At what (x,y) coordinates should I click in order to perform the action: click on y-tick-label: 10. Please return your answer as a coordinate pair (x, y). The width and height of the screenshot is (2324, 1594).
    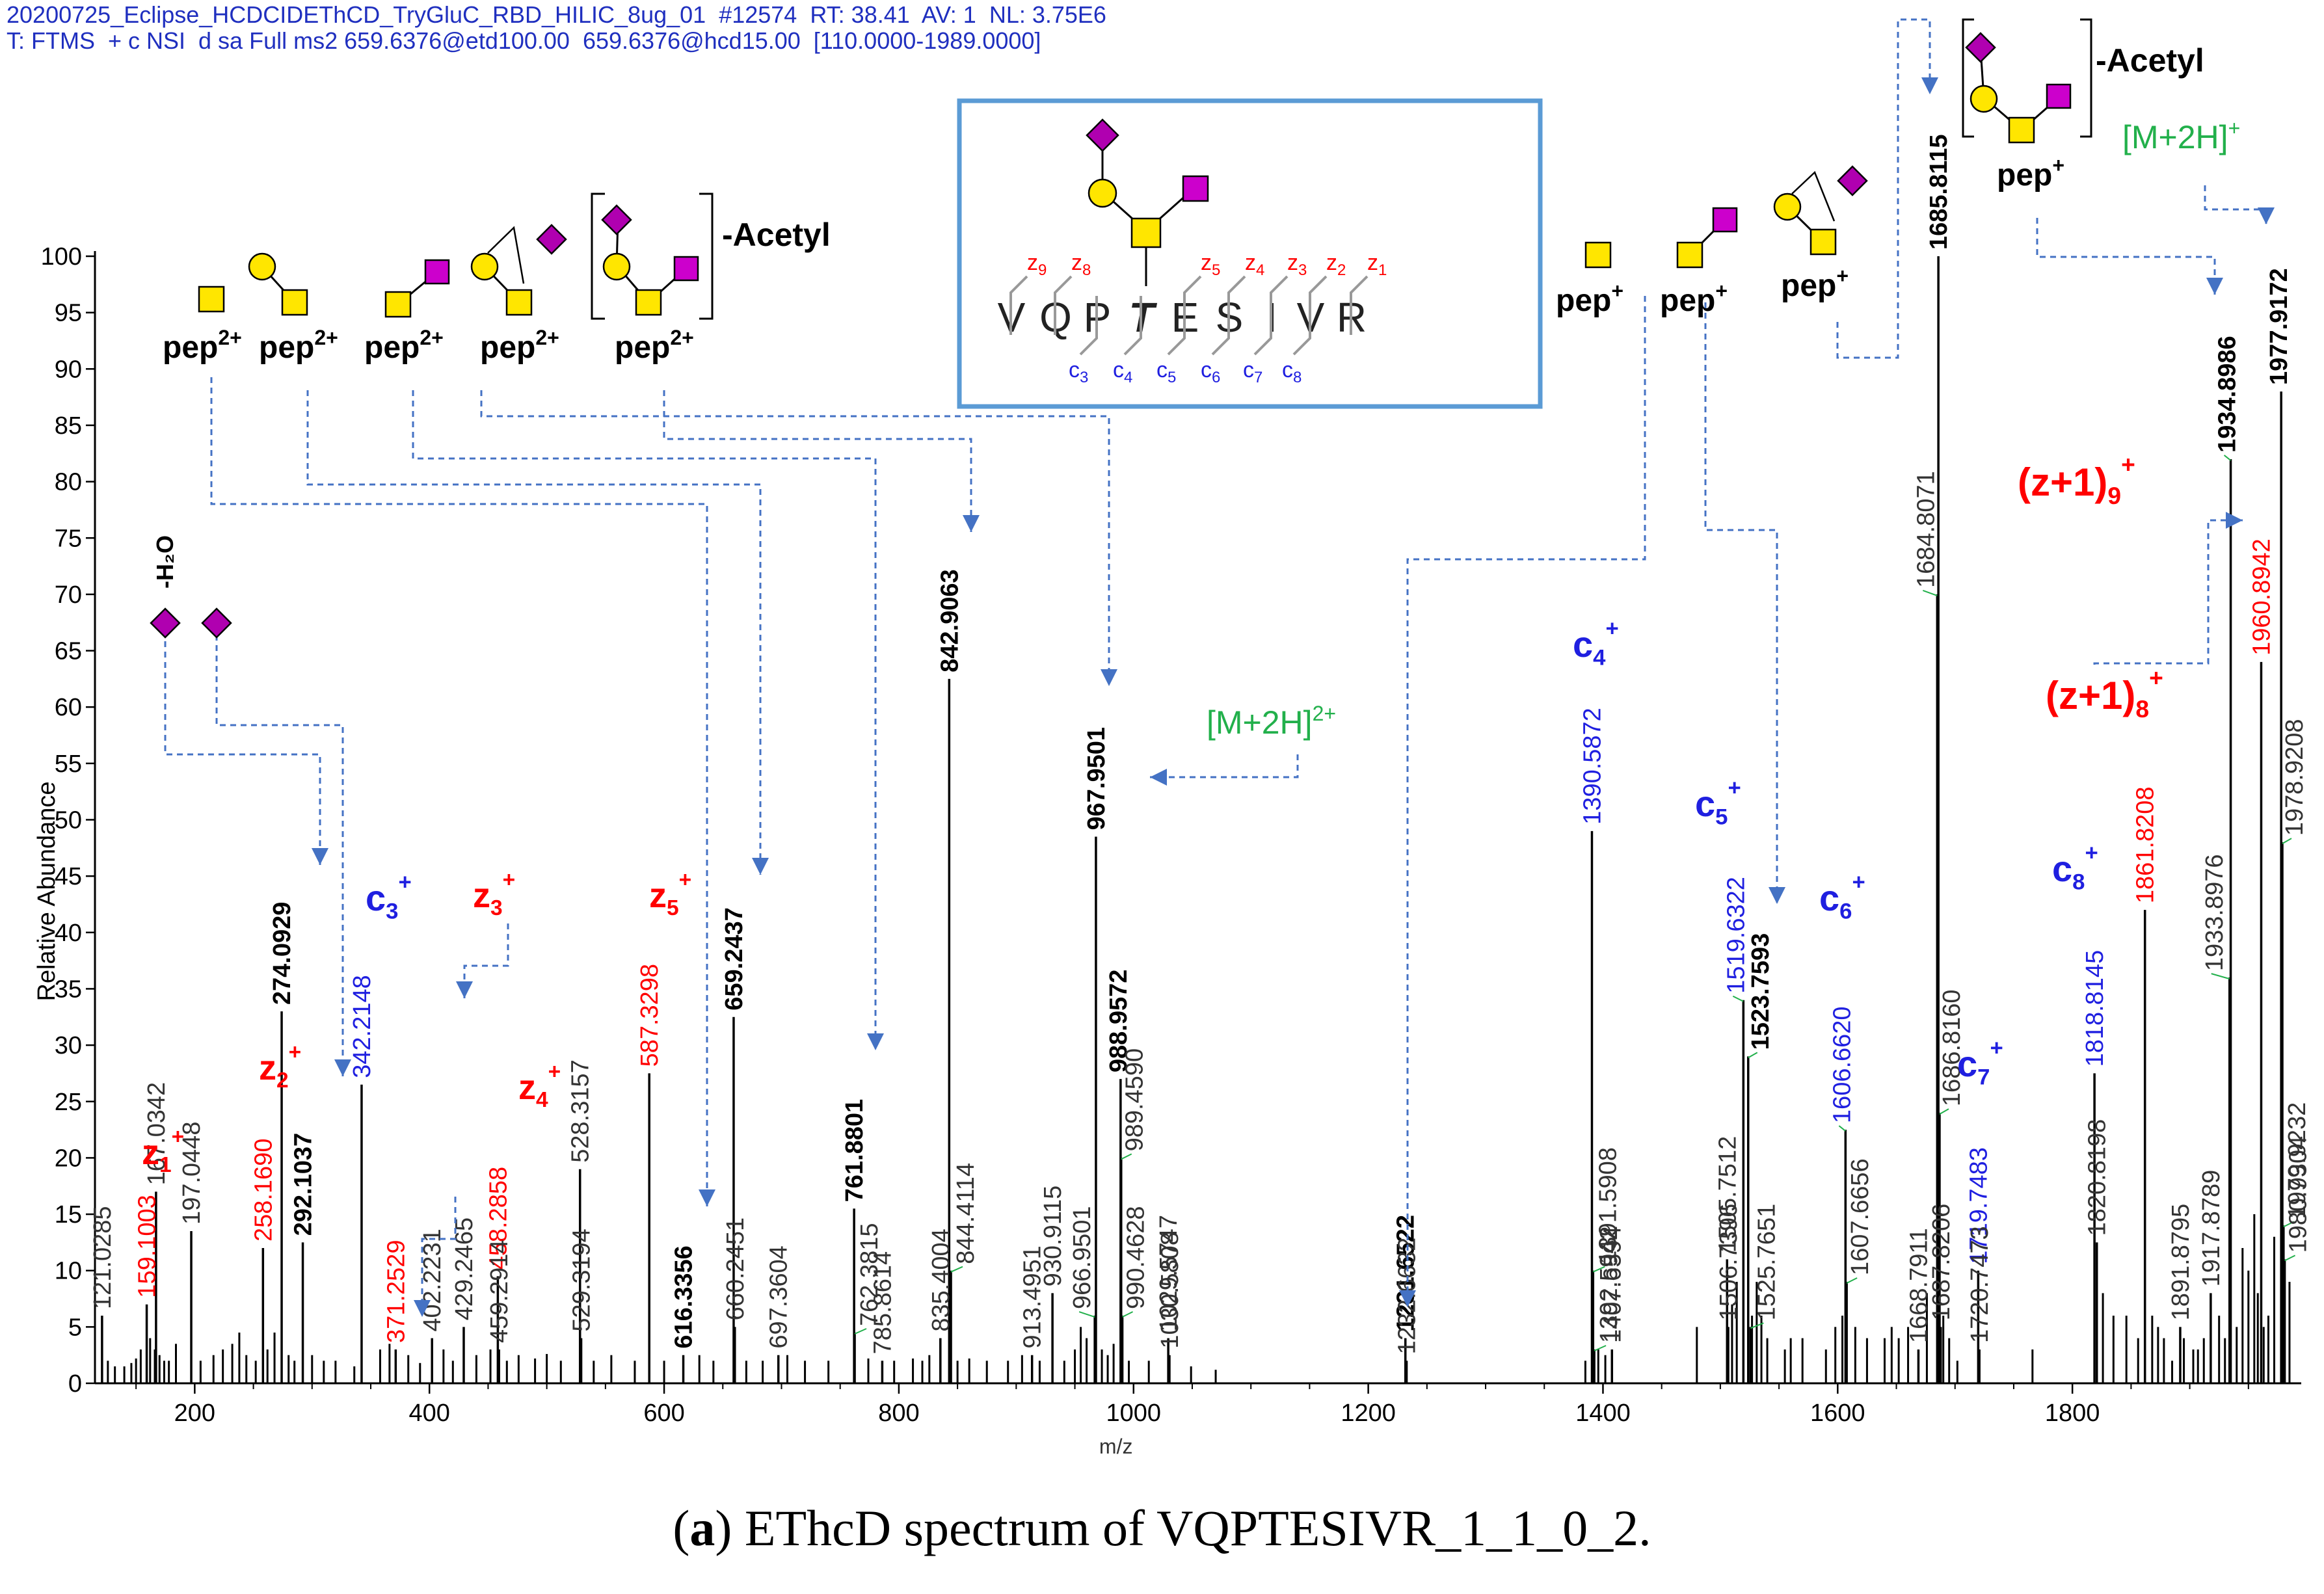
    Looking at the image, I should click on (68, 1271).